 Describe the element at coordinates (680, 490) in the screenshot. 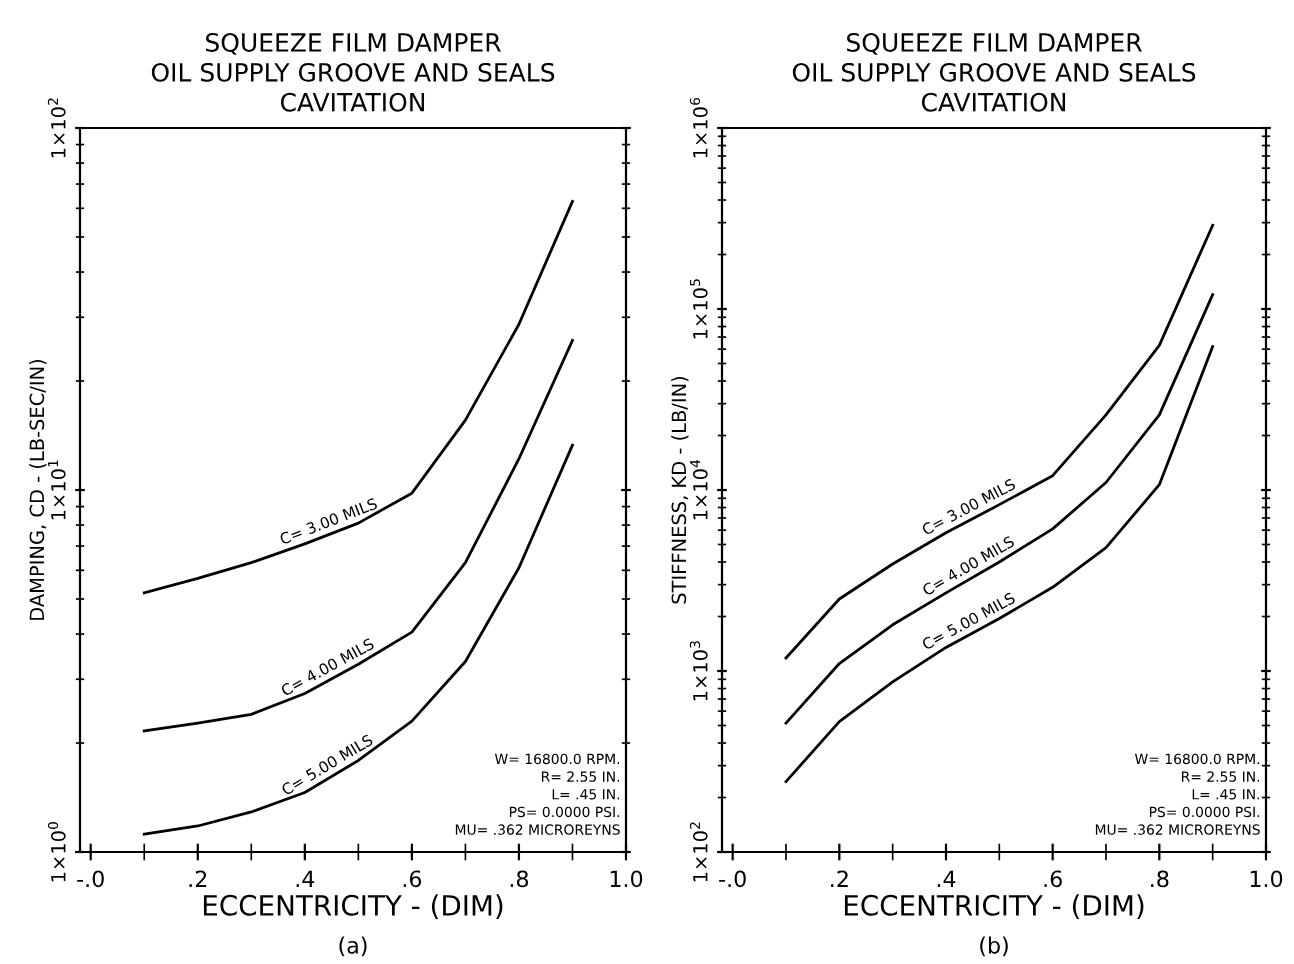

I see `y-axis-title: STIFFNESS, KD - (LB/IN)` at that location.